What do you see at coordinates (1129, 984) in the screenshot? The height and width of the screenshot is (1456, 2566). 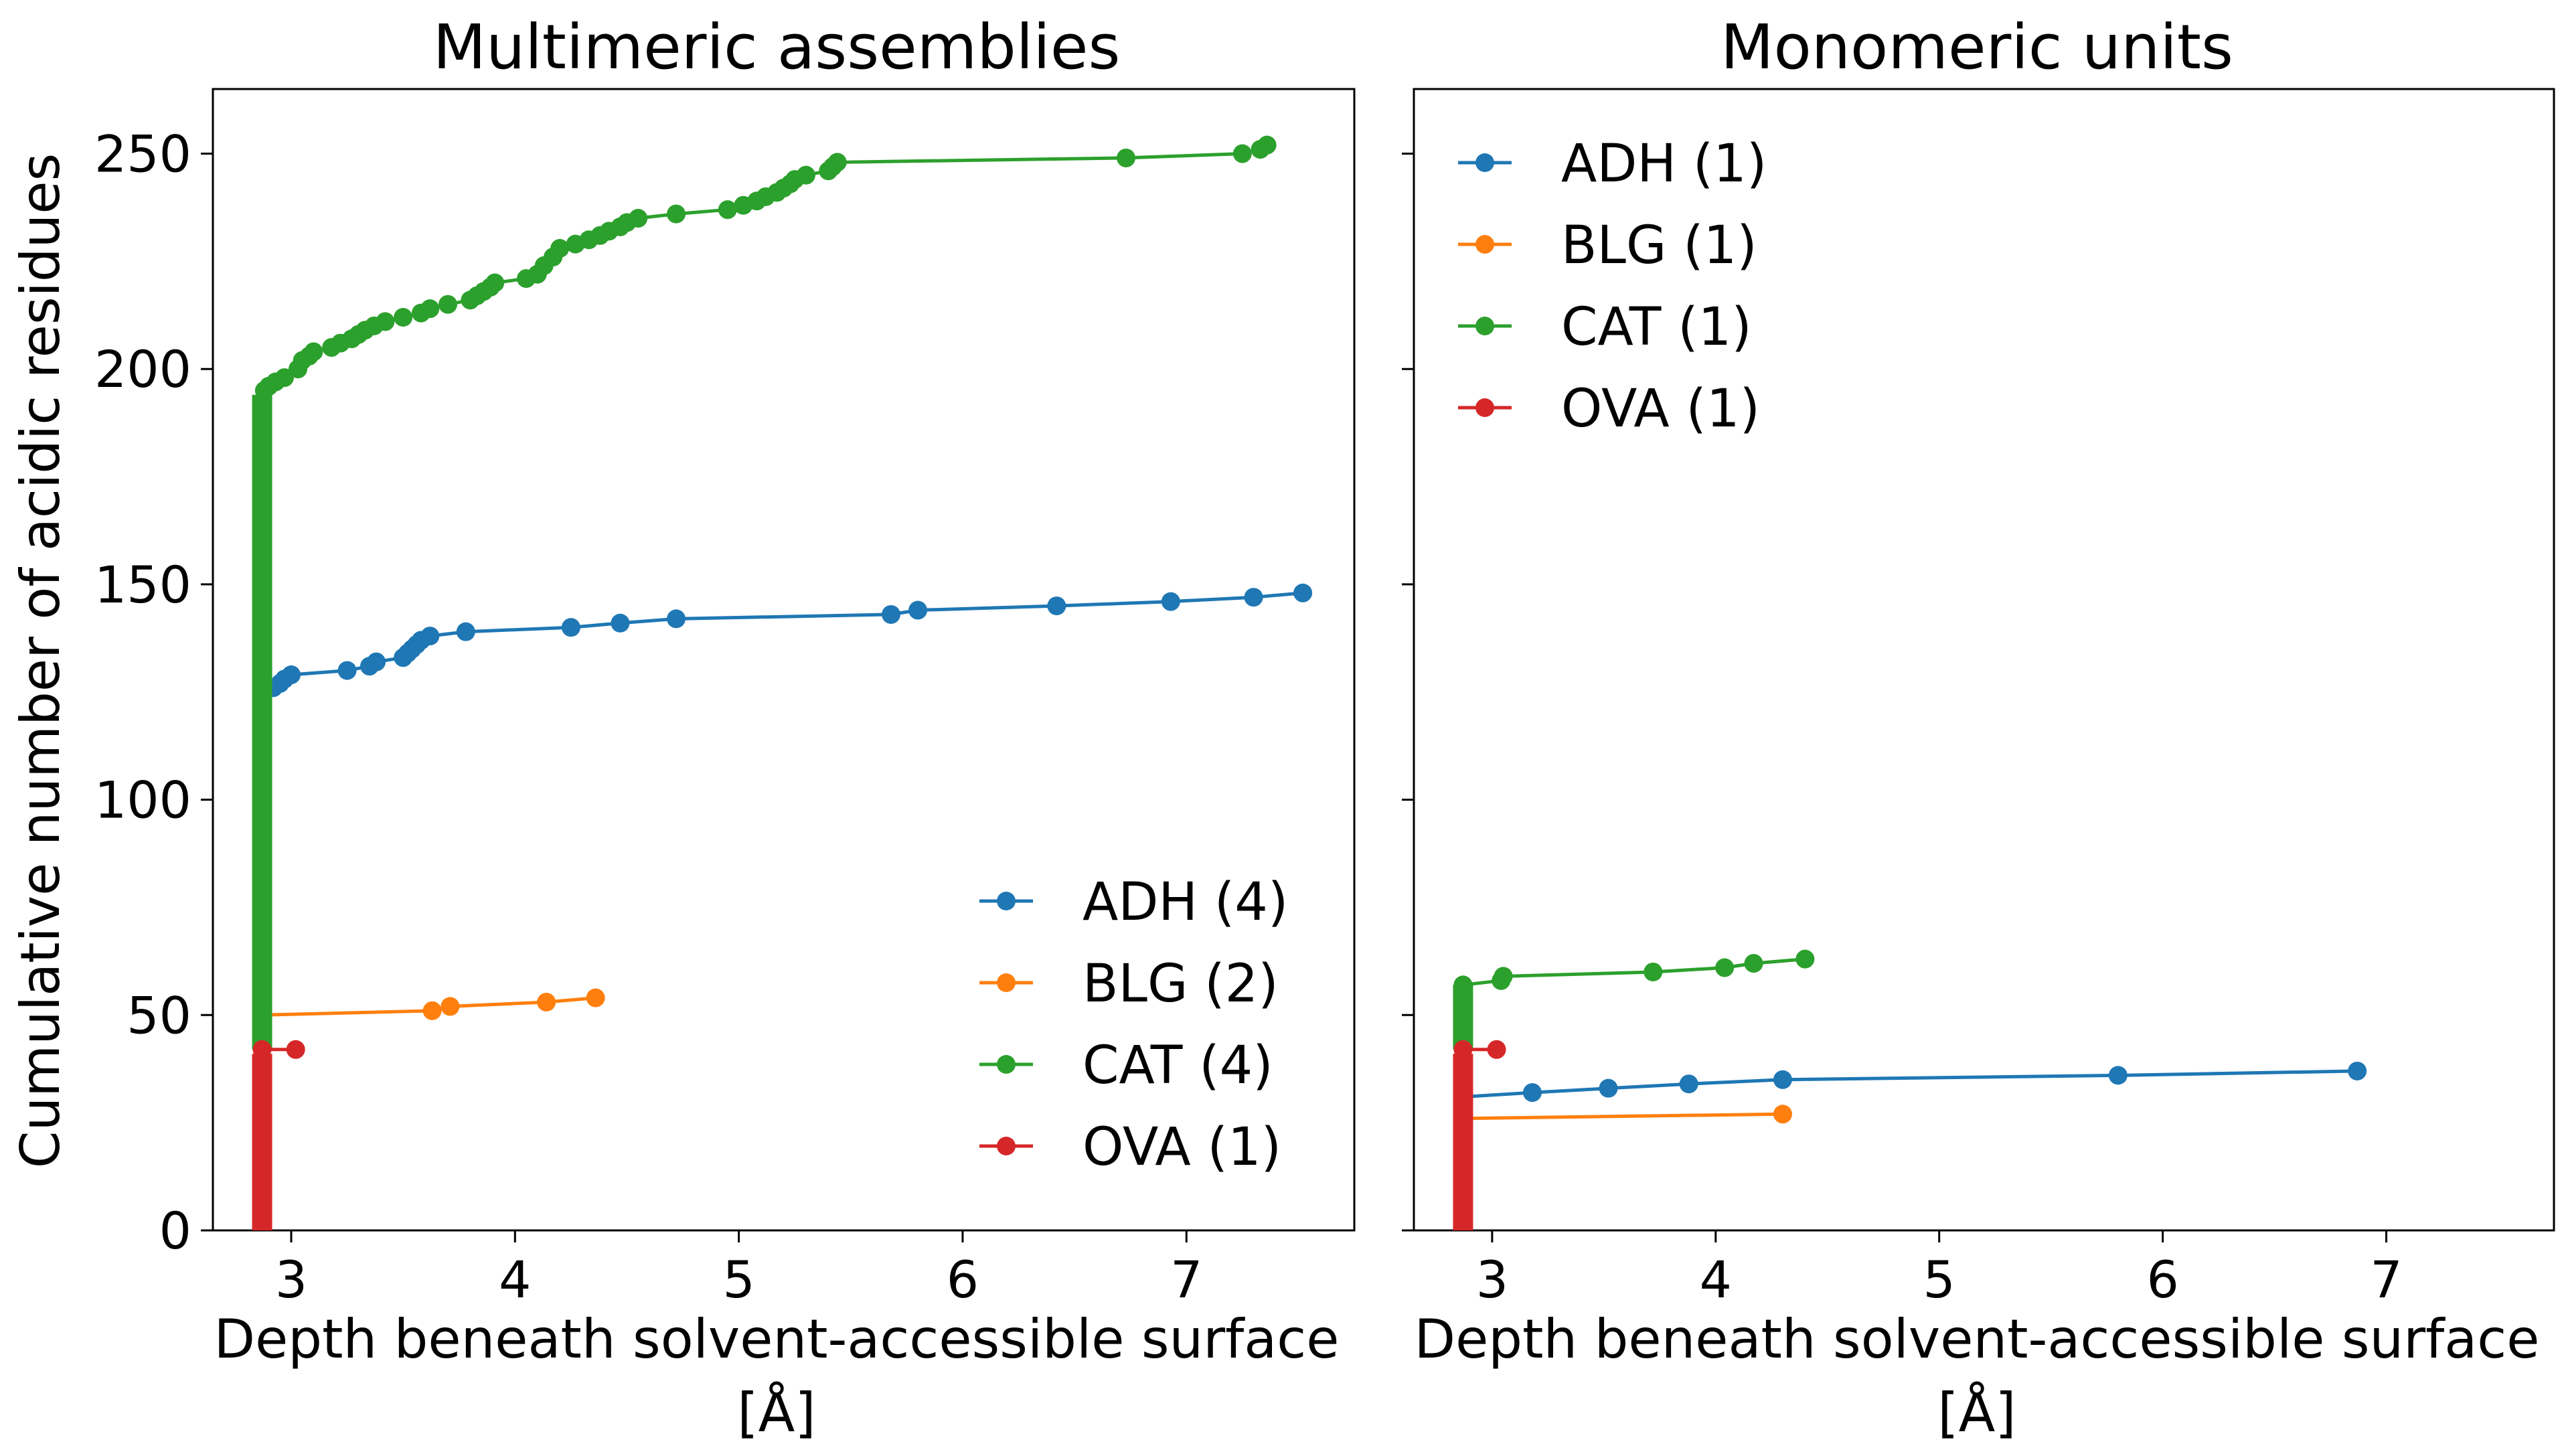 I see `legend-item: BLG (2)` at bounding box center [1129, 984].